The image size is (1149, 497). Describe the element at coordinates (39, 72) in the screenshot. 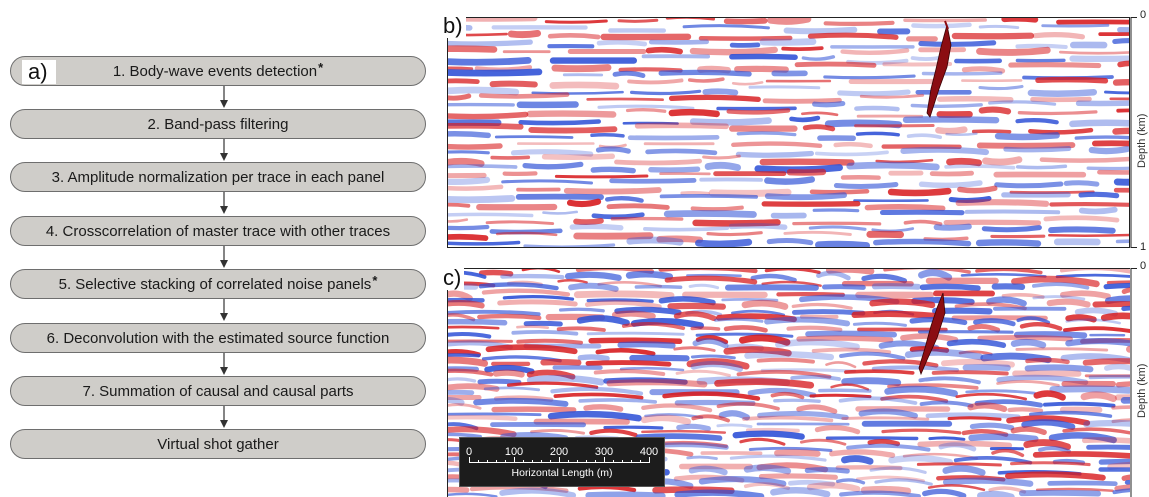

I see `panel-a-label: a)` at that location.